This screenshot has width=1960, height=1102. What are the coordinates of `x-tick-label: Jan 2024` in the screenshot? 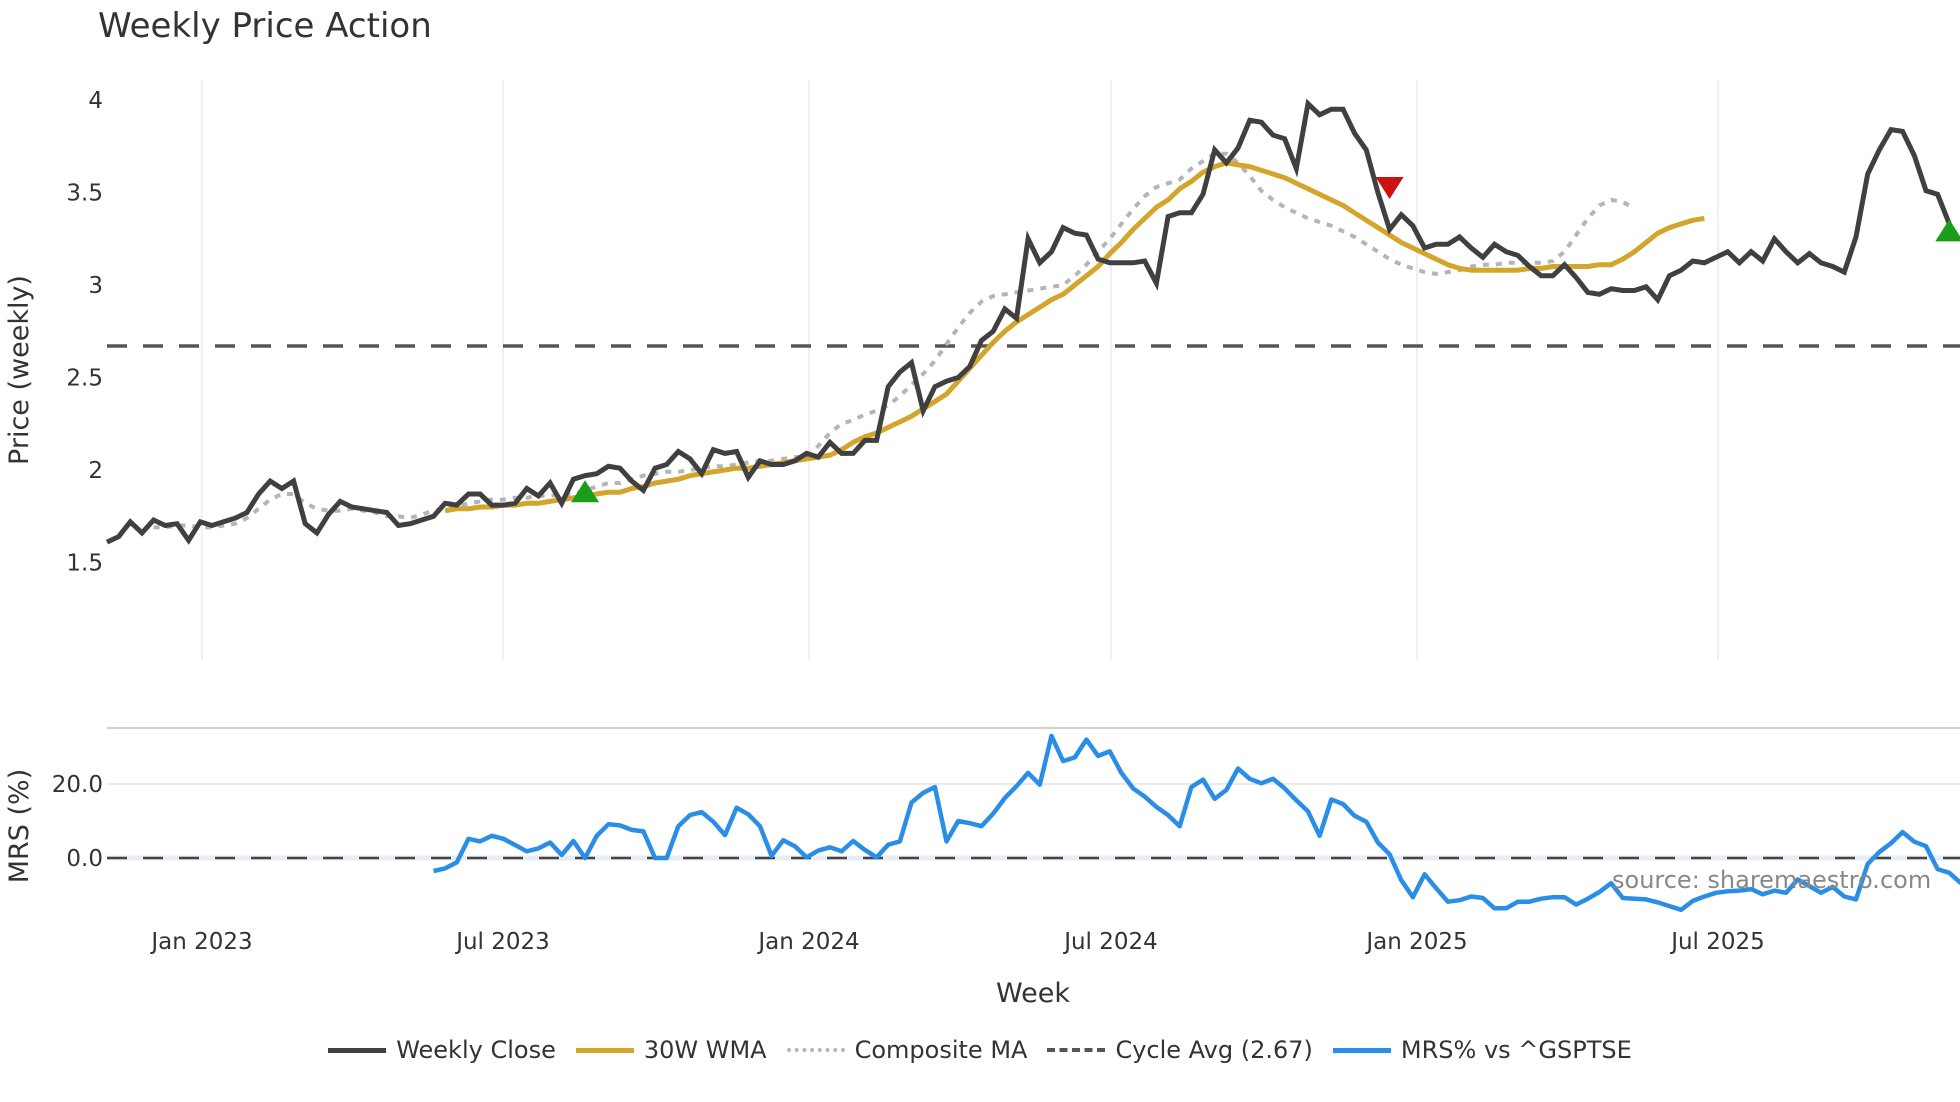 It's located at (807, 942).